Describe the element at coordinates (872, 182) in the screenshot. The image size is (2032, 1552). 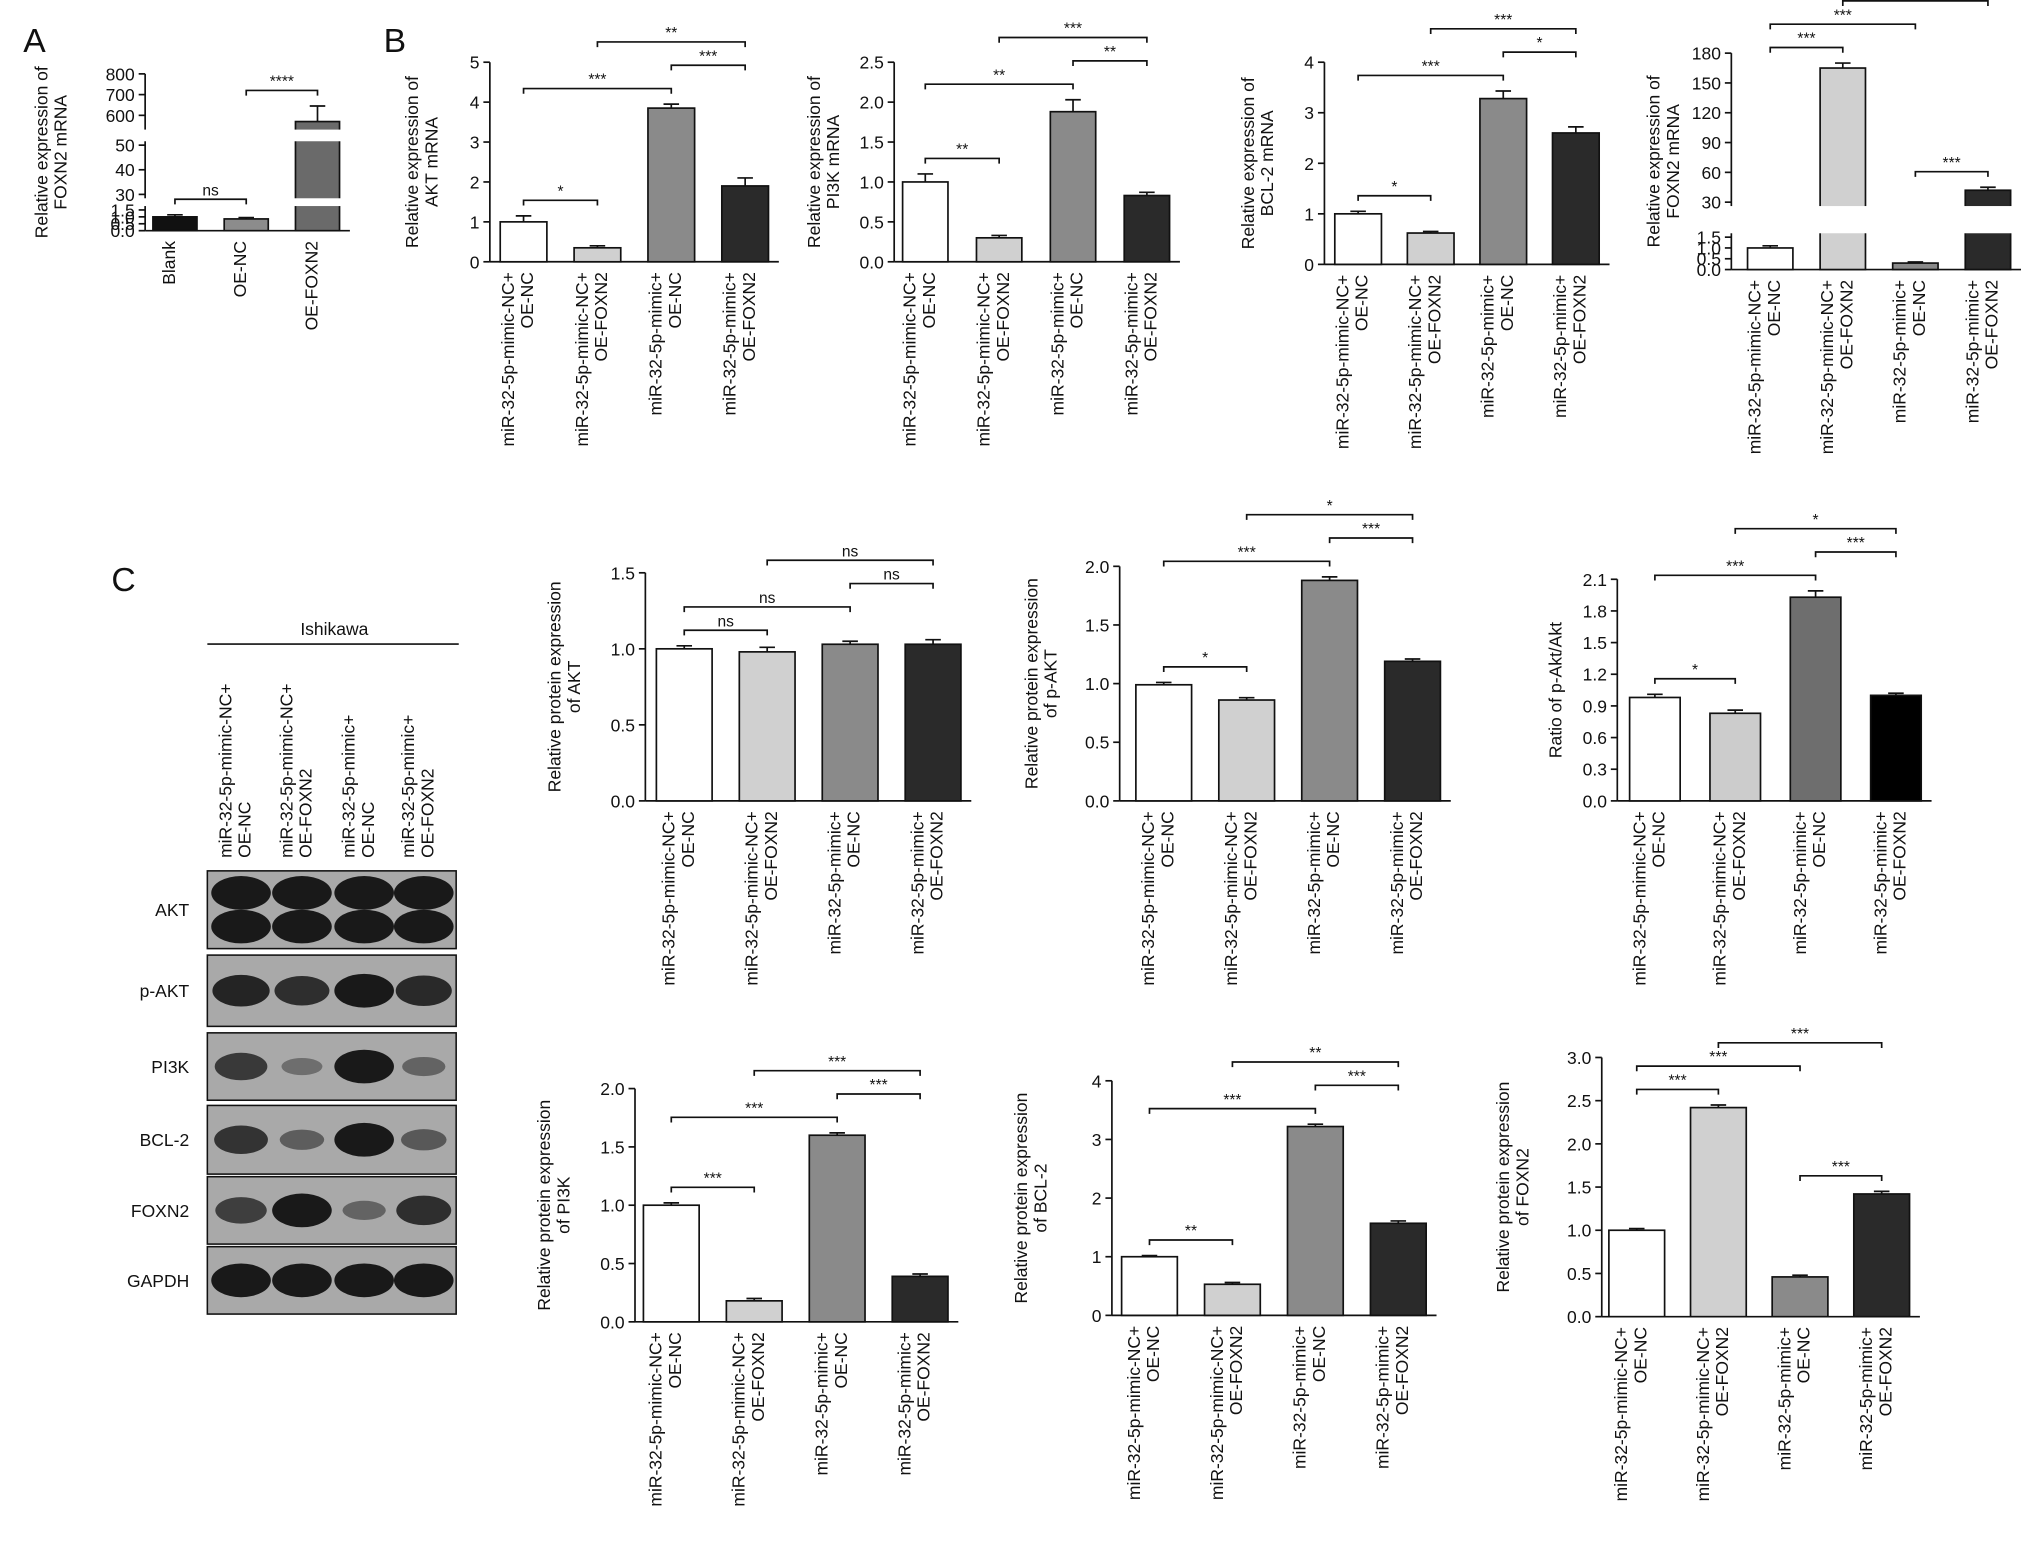
I see `y-tick-label: 1.0` at that location.